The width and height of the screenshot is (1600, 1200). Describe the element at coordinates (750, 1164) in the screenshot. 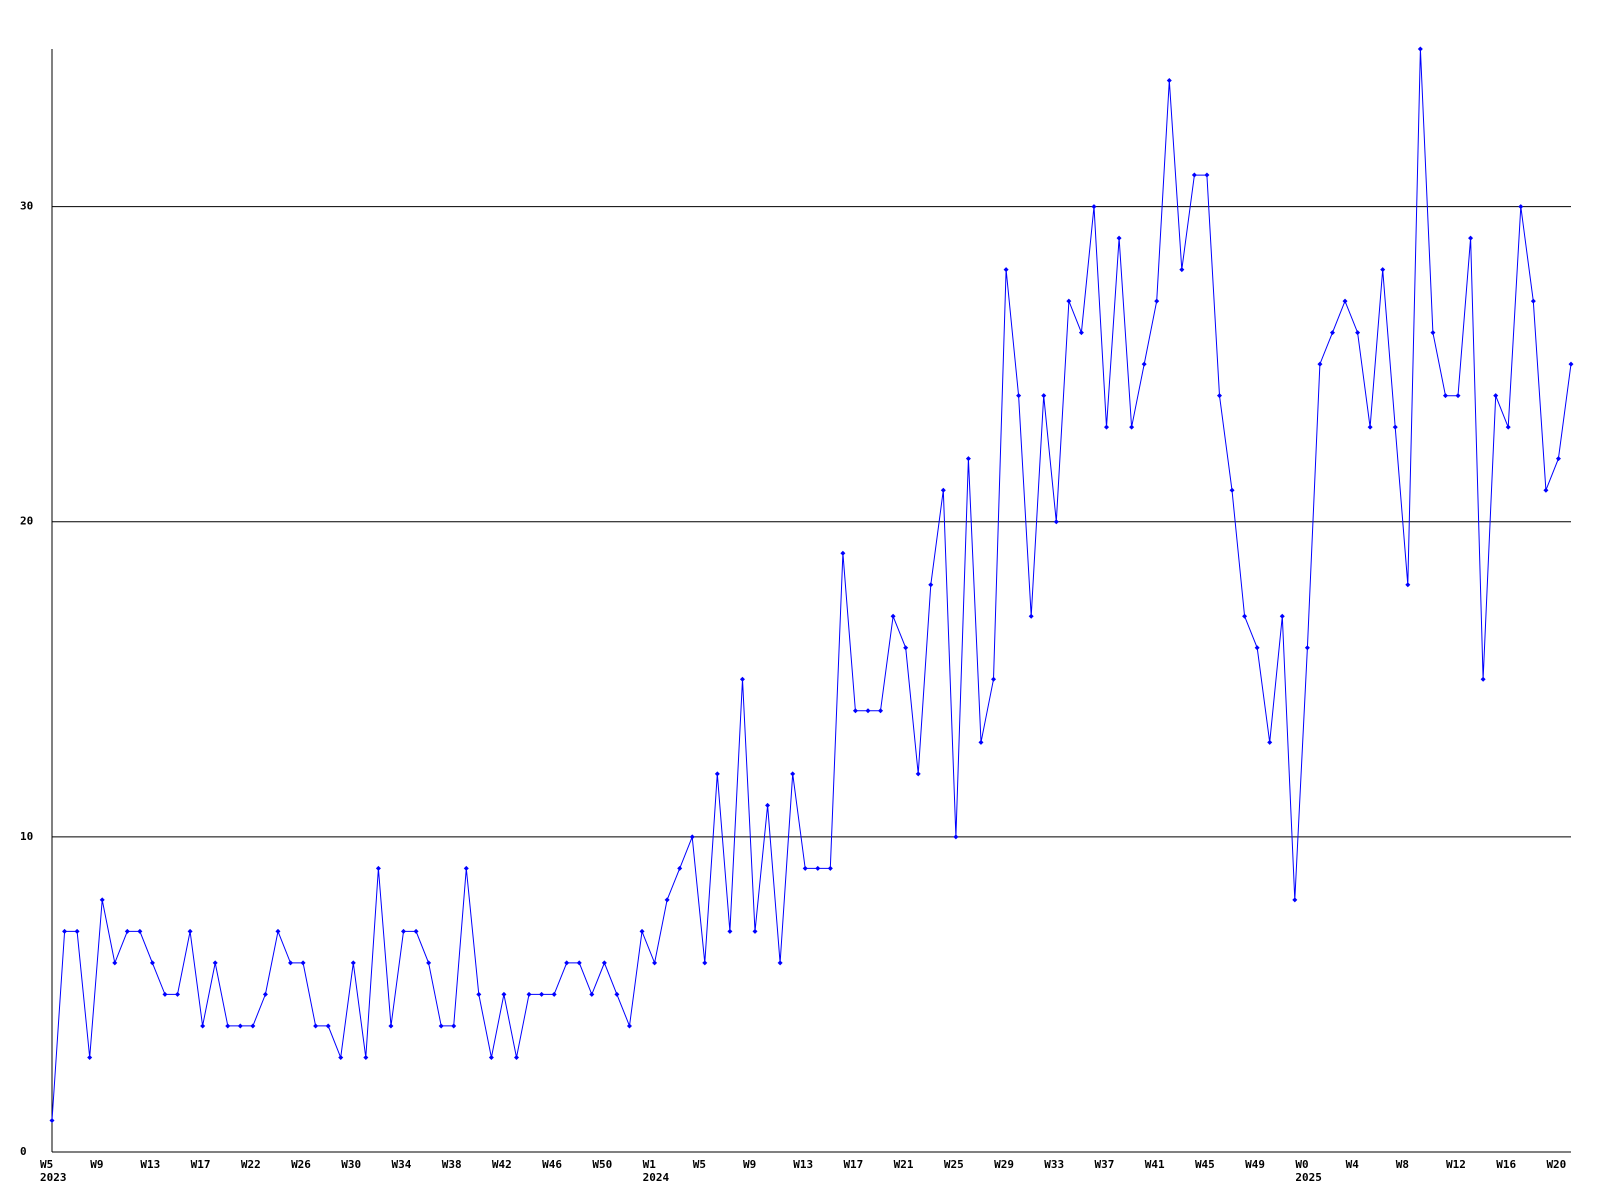

I see `x-tick-label: W9` at that location.